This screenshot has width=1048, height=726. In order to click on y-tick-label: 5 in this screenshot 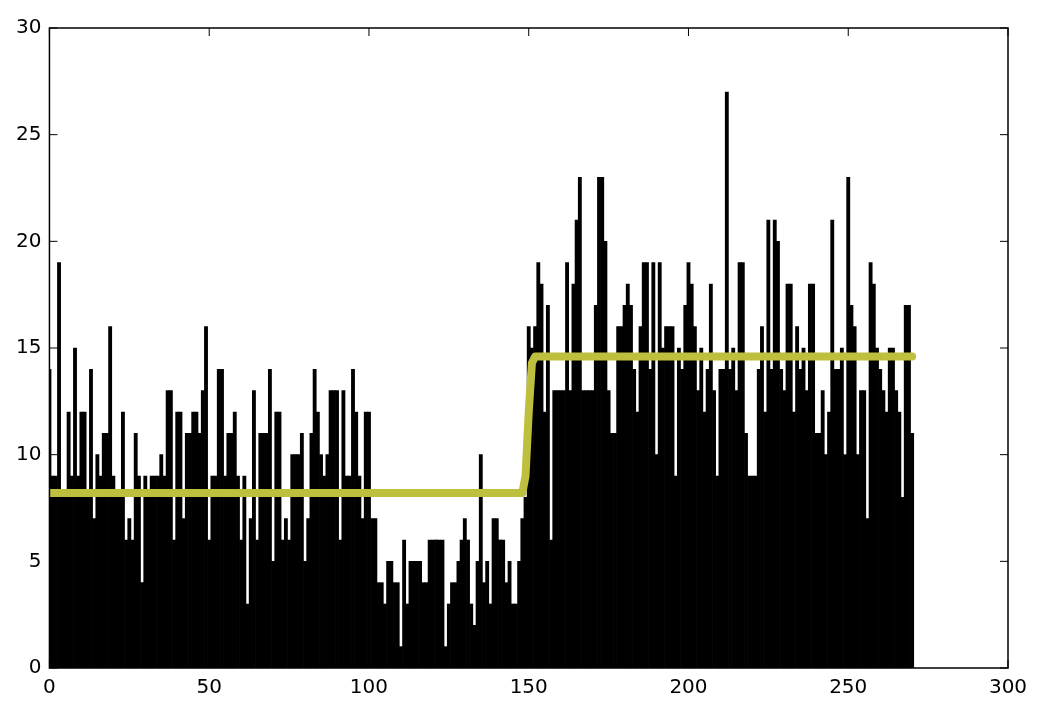, I will do `click(35, 559)`.